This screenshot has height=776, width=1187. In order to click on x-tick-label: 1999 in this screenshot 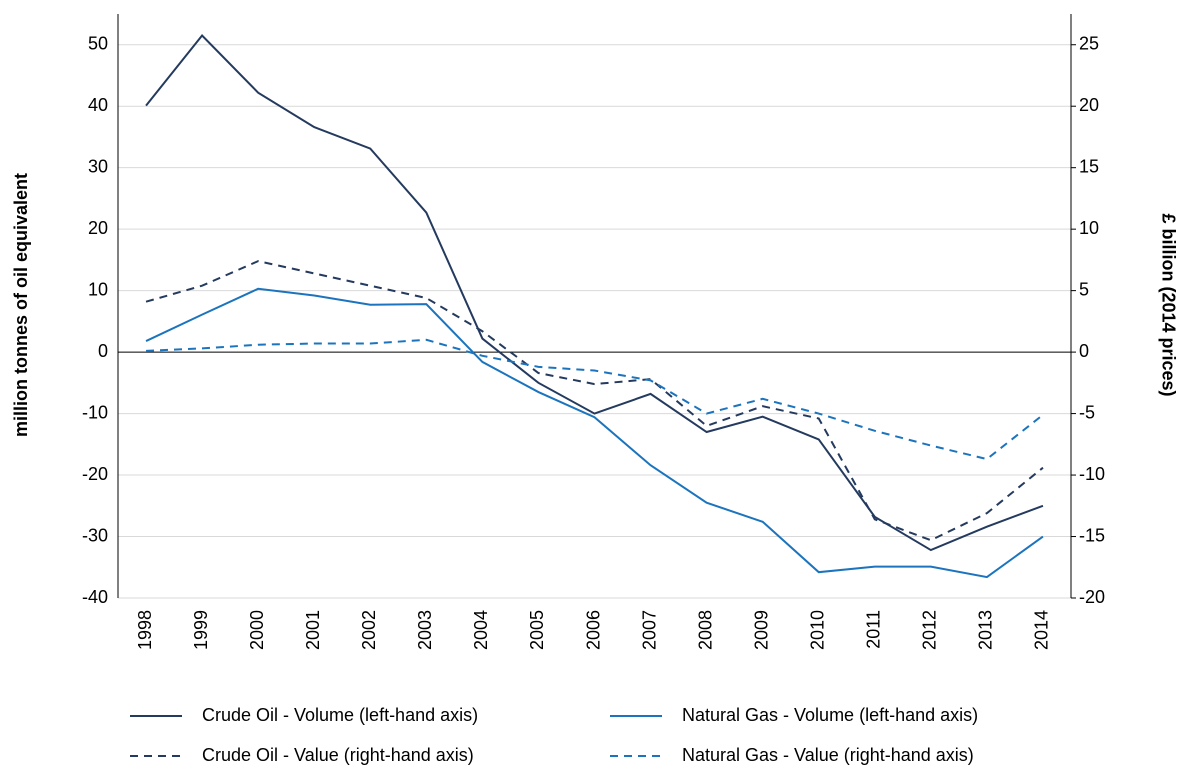, I will do `click(201, 630)`.